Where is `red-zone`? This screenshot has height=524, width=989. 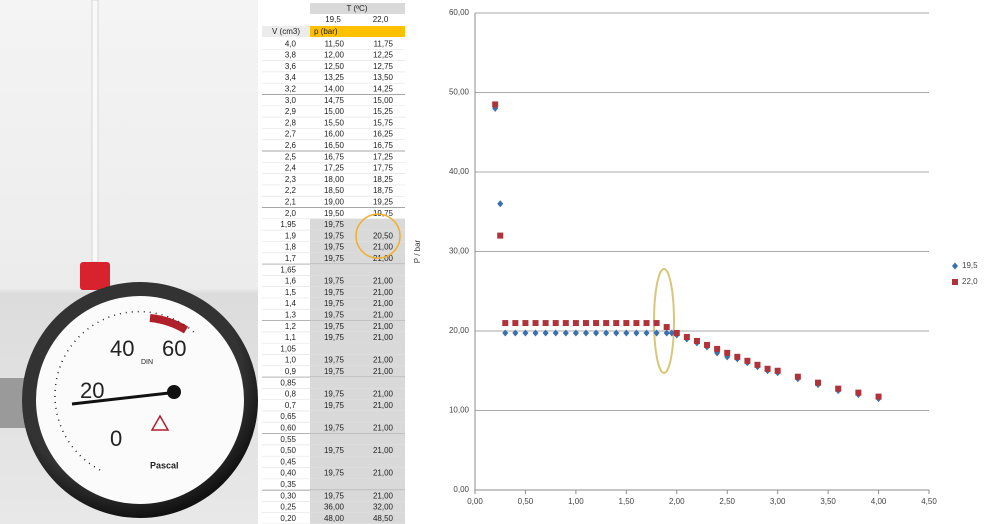 red-zone is located at coordinates (169, 324).